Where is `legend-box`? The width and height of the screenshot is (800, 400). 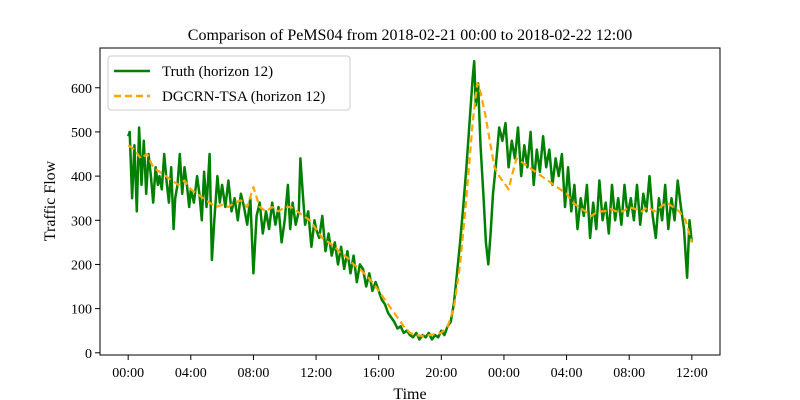
legend-box is located at coordinates (229, 83).